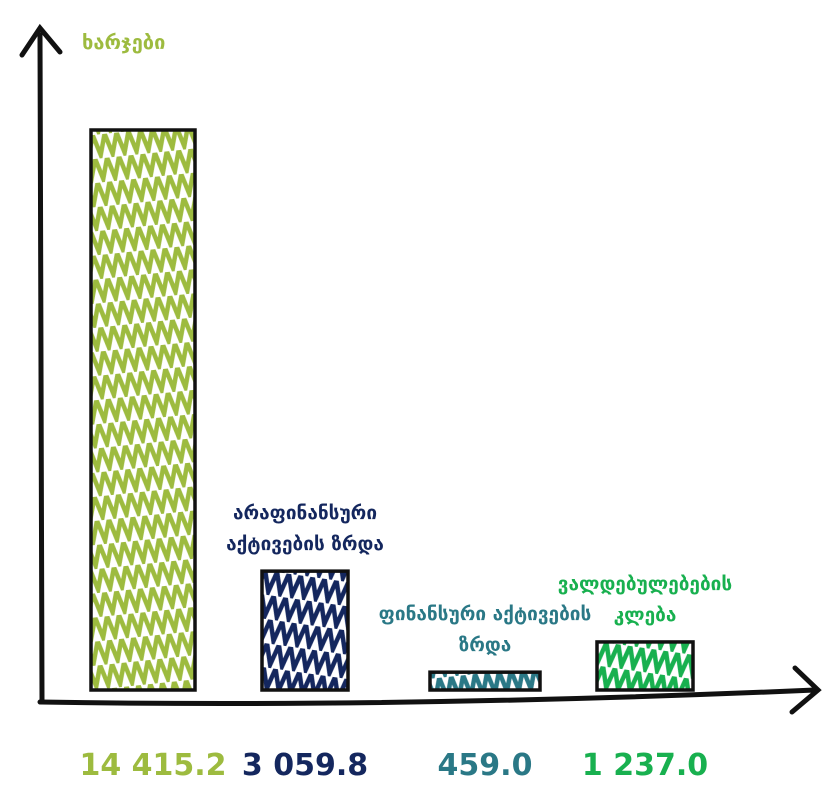 The width and height of the screenshot is (832, 811). I want to click on y-axis, so click(41, 363).